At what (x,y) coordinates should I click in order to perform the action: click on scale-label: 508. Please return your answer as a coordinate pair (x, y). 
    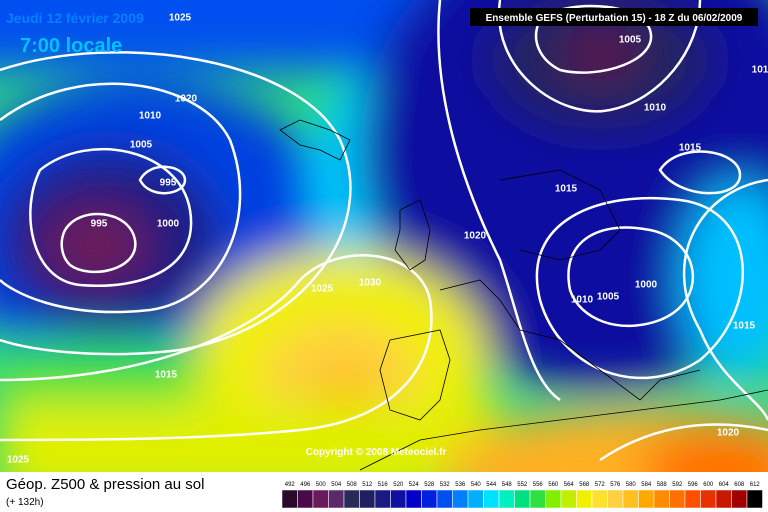
    Looking at the image, I should click on (352, 485).